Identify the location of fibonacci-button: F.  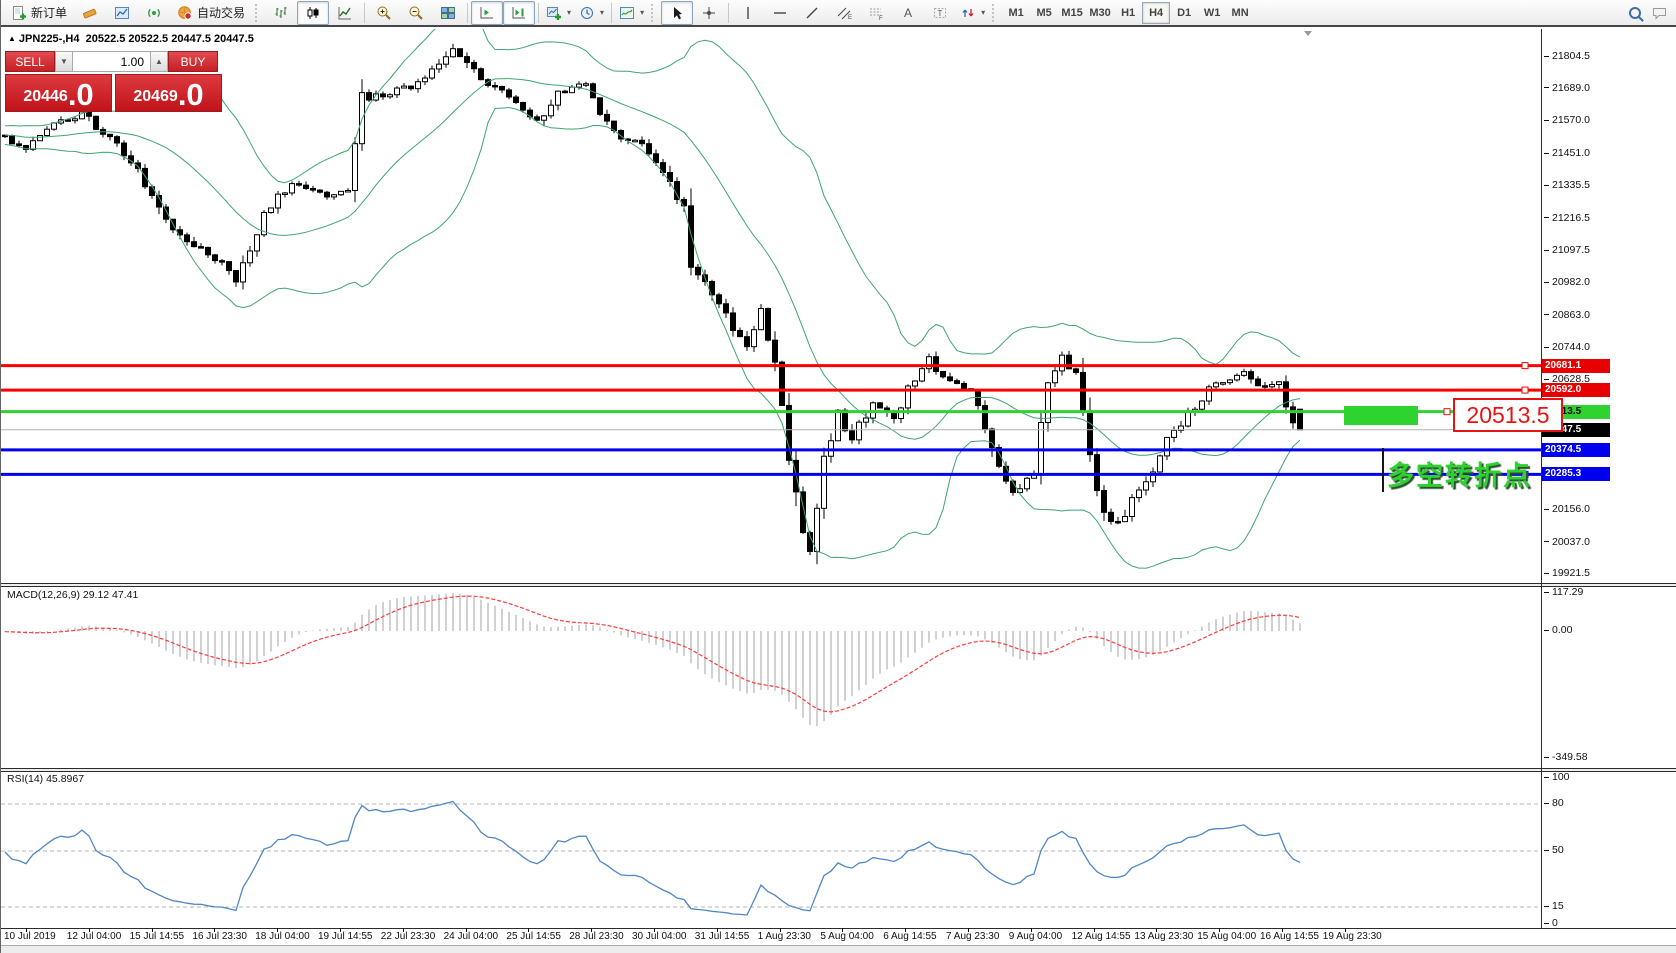
(876, 13).